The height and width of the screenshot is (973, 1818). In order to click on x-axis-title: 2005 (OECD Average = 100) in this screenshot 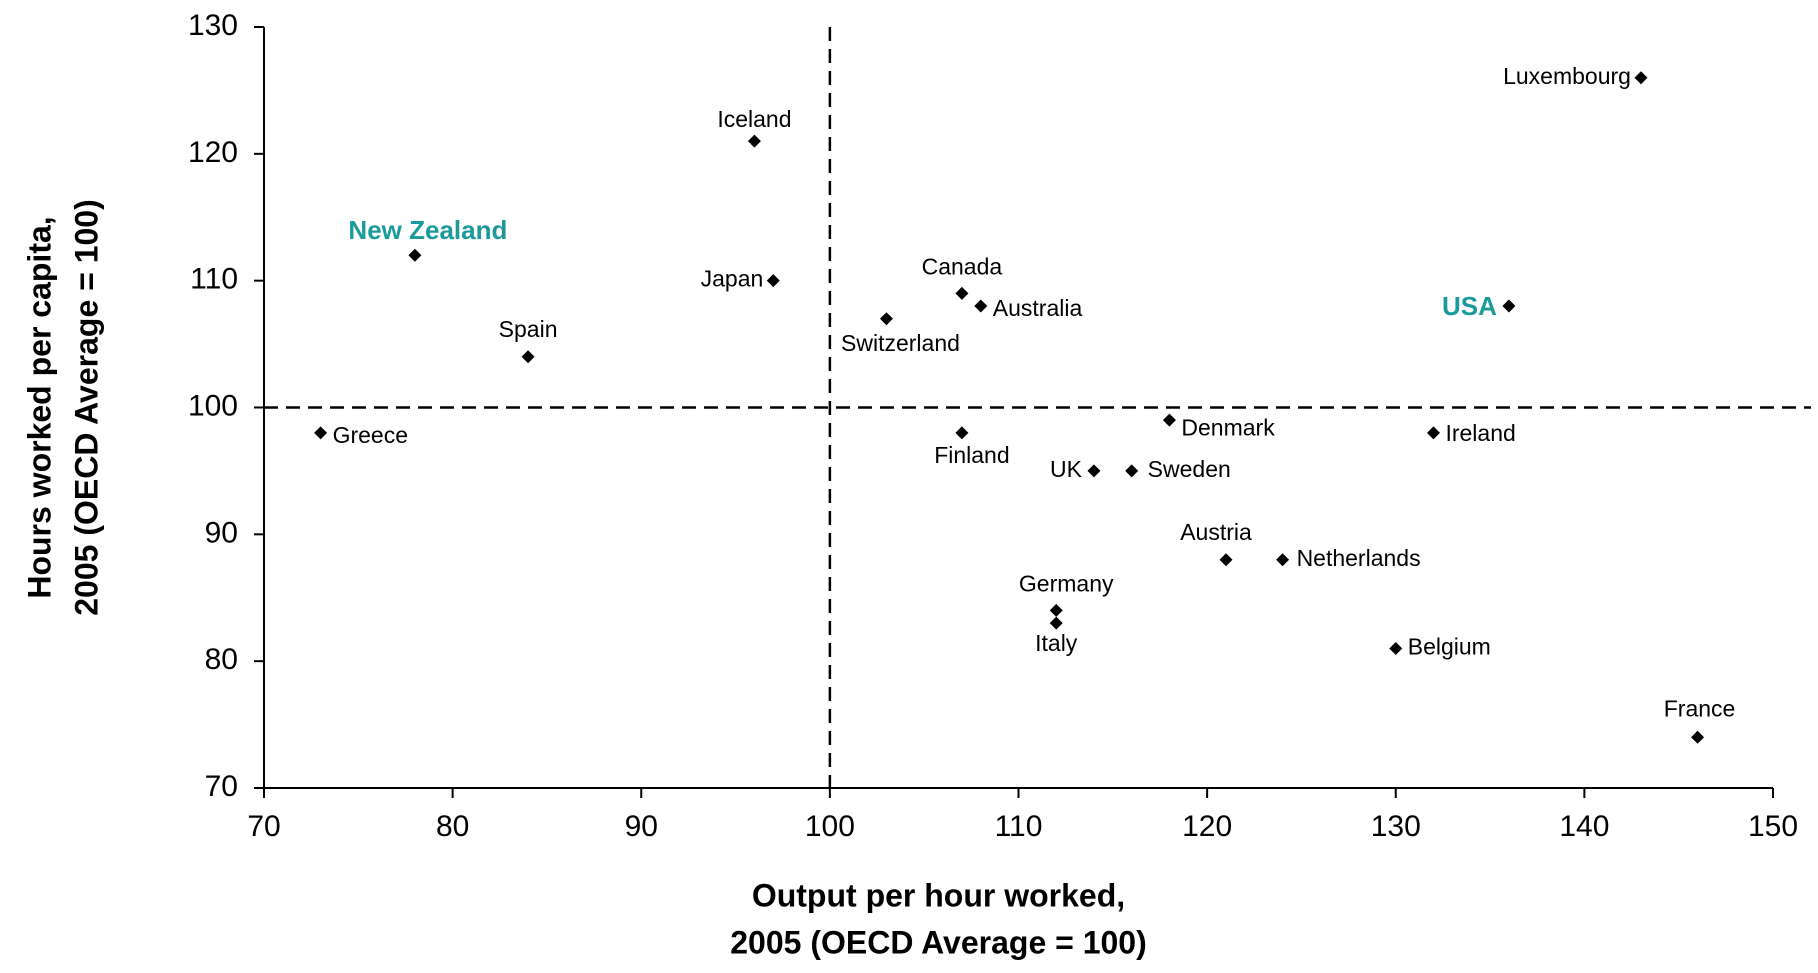, I will do `click(938, 942)`.